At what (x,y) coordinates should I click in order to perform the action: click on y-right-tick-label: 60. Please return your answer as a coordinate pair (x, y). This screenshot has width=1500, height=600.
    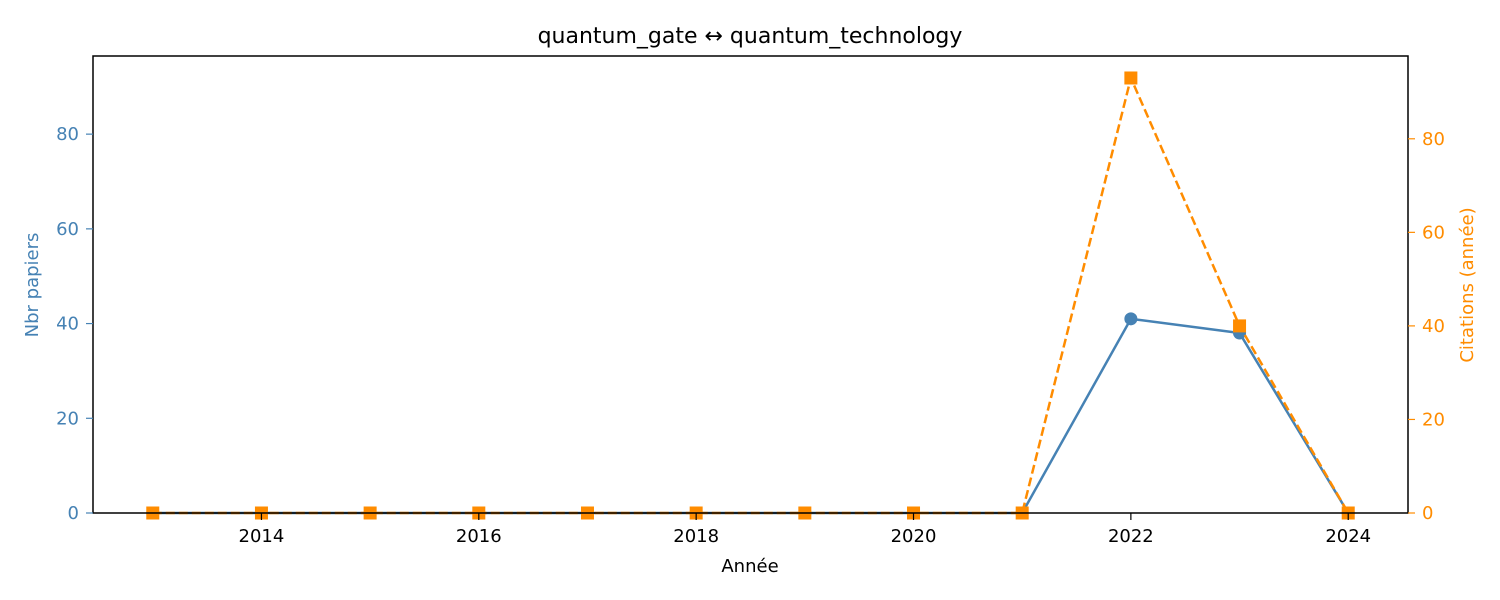
    Looking at the image, I should click on (1433, 232).